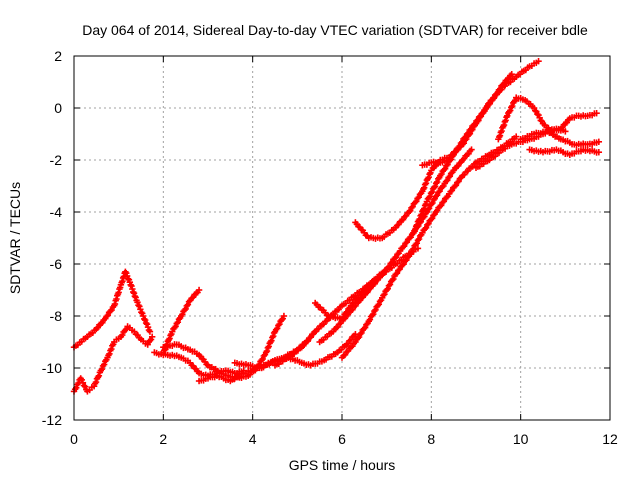 This screenshot has height=480, width=640. What do you see at coordinates (56, 264) in the screenshot?
I see `y-tick-label: -6` at bounding box center [56, 264].